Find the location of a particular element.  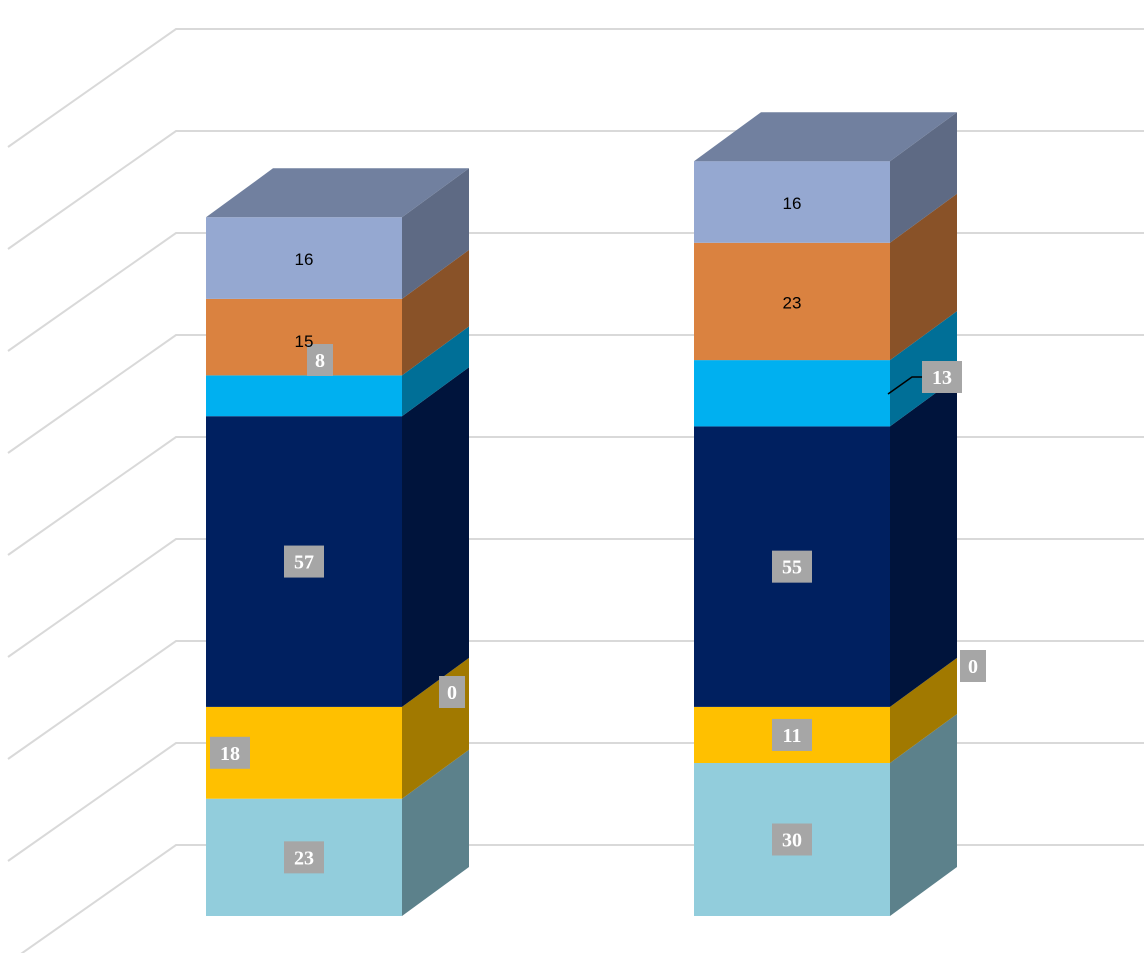

data-label: 18 is located at coordinates (230, 754).